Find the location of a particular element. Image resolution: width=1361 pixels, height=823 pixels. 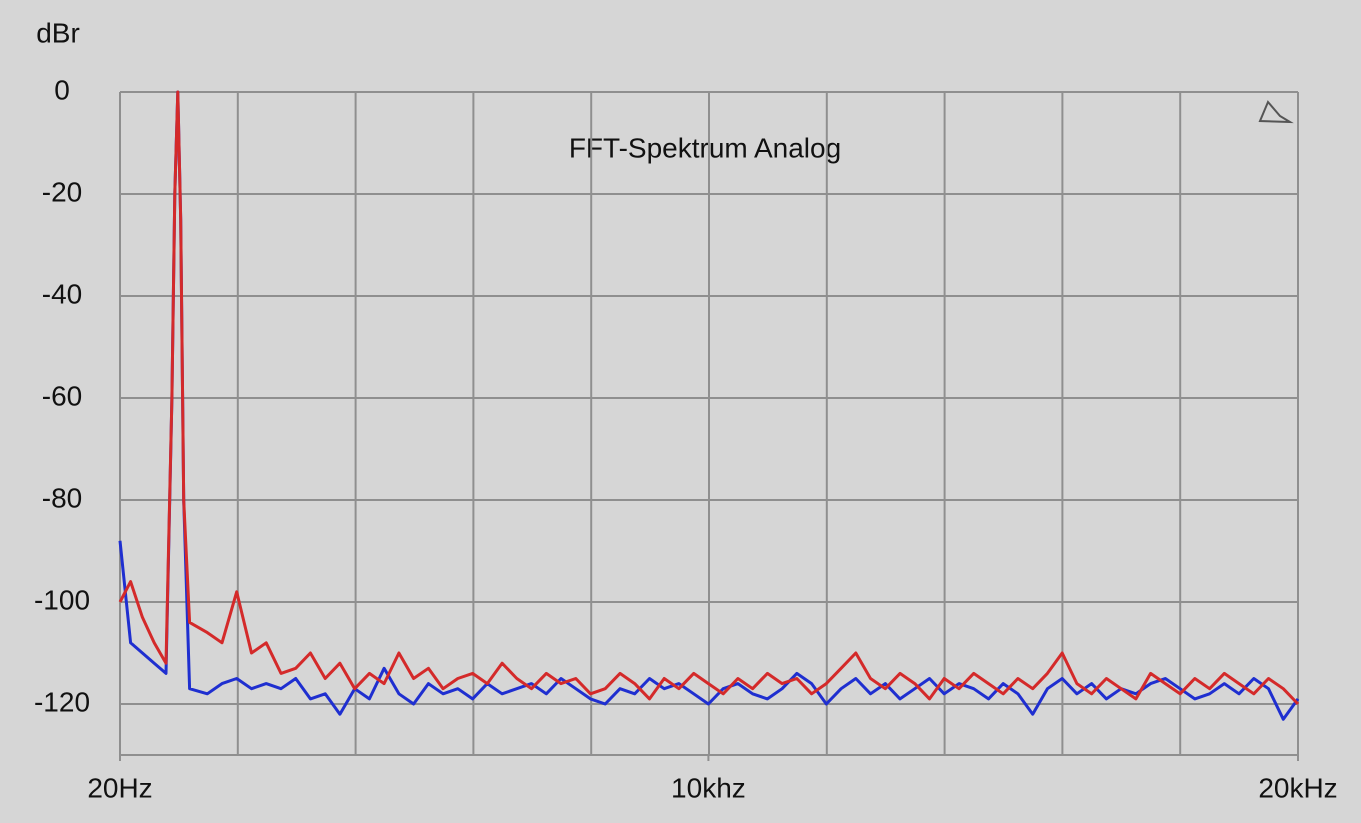

y-tick-label: -100 is located at coordinates (62, 599).